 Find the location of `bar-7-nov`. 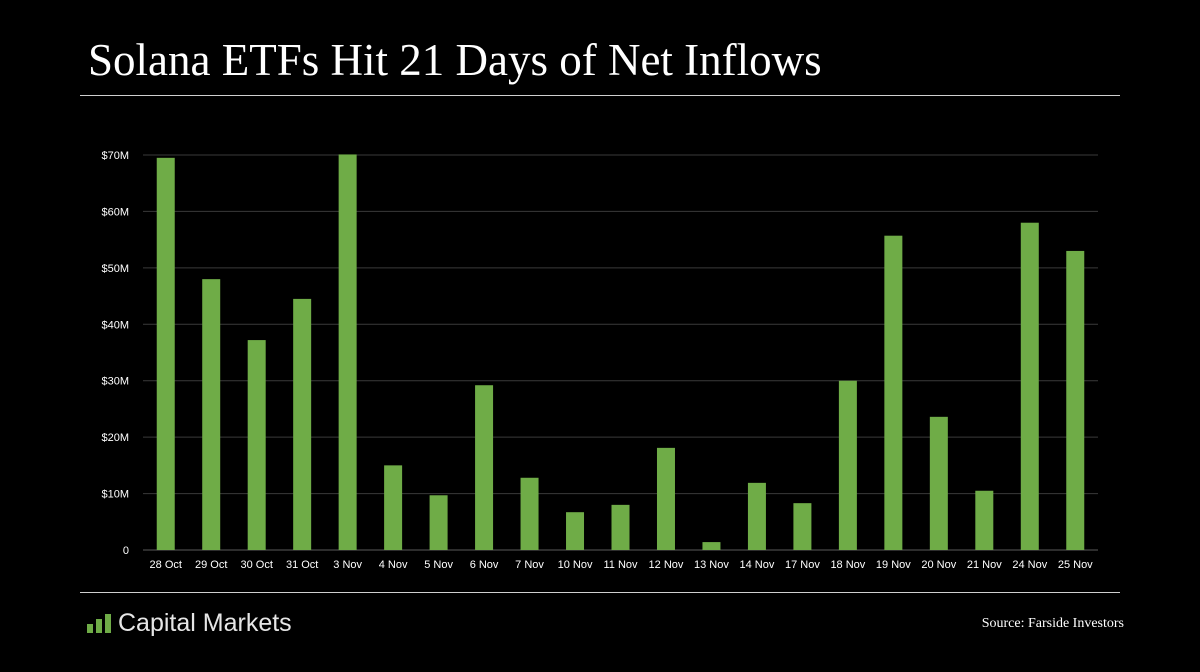

bar-7-nov is located at coordinates (529, 513).